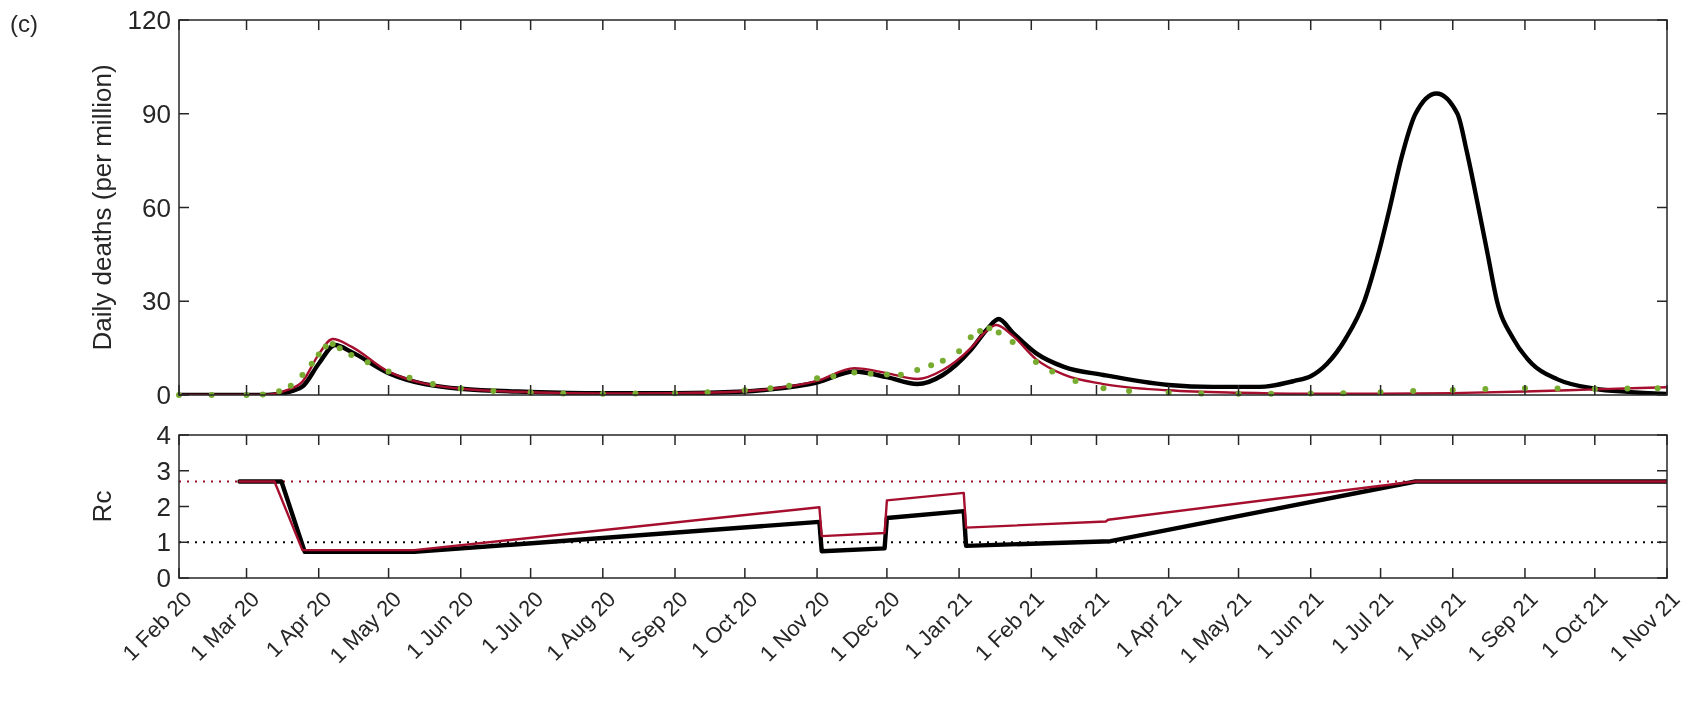 Image resolution: width=1694 pixels, height=706 pixels. I want to click on x-tick-label: 1 Jan 21, so click(938, 625).